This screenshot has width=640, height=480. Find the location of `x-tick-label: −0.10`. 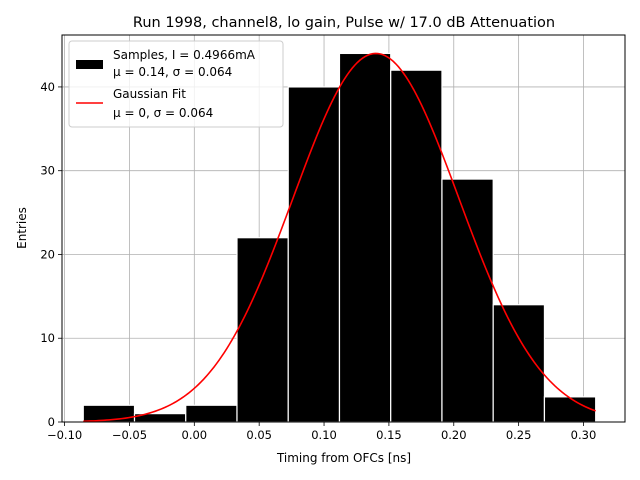

x-tick-label: −0.10 is located at coordinates (64, 435).